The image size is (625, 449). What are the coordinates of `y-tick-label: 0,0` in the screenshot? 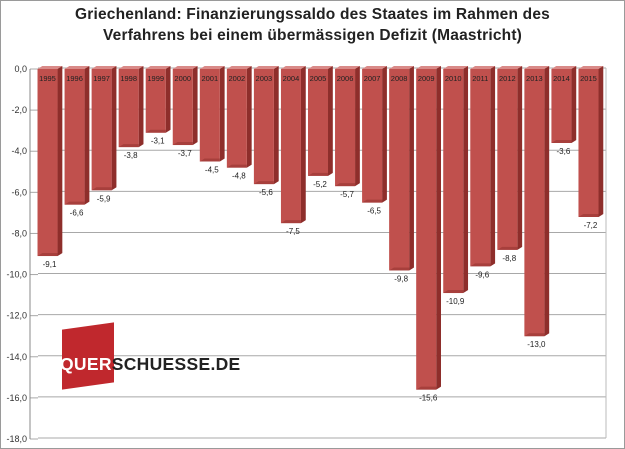 It's located at (20, 69).